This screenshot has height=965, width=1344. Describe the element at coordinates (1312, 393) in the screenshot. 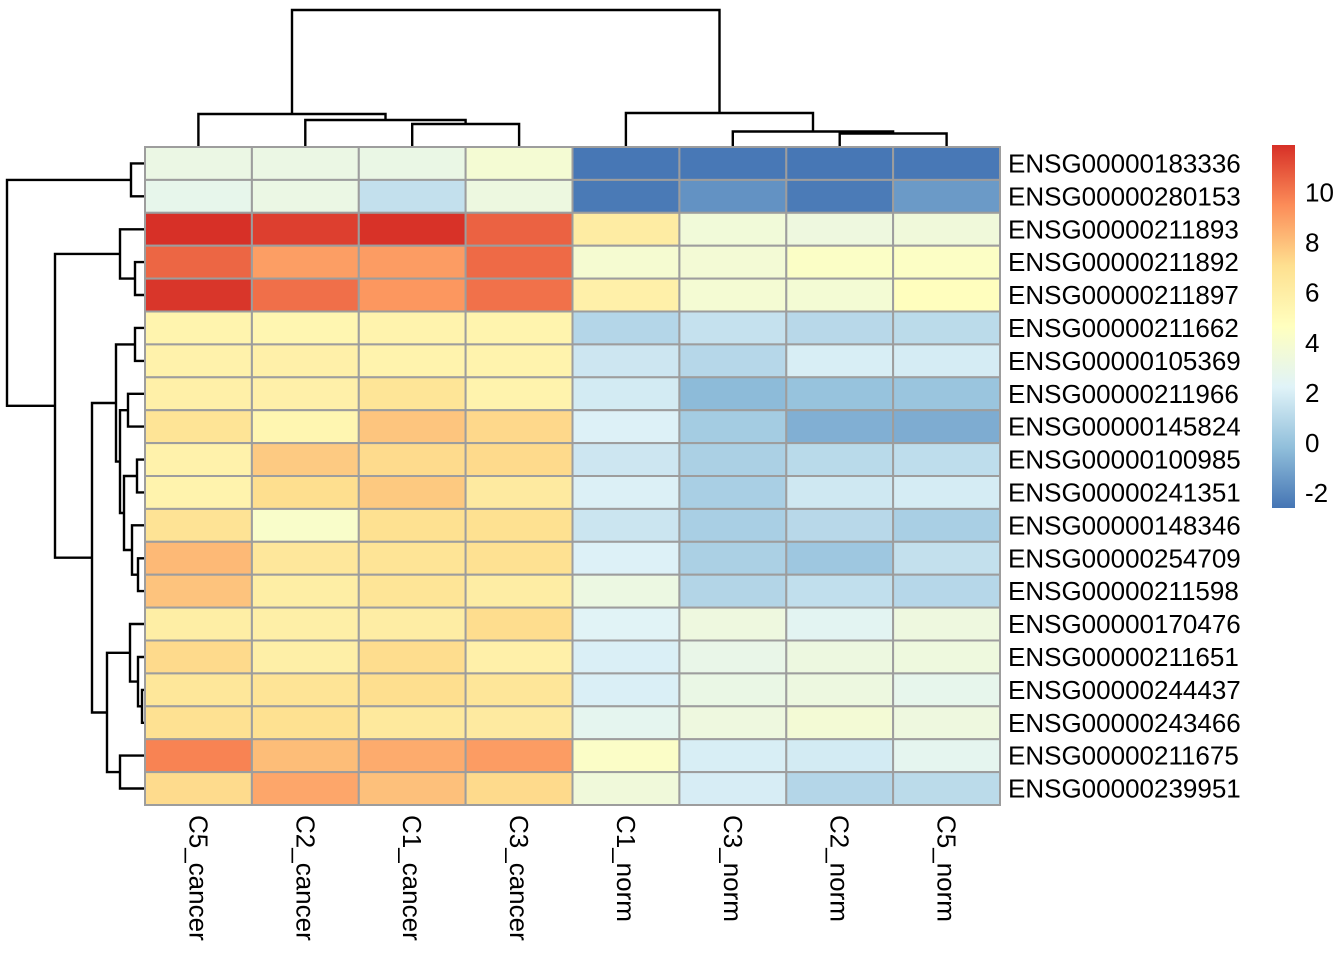

I see `legend-tick-label: 2` at that location.